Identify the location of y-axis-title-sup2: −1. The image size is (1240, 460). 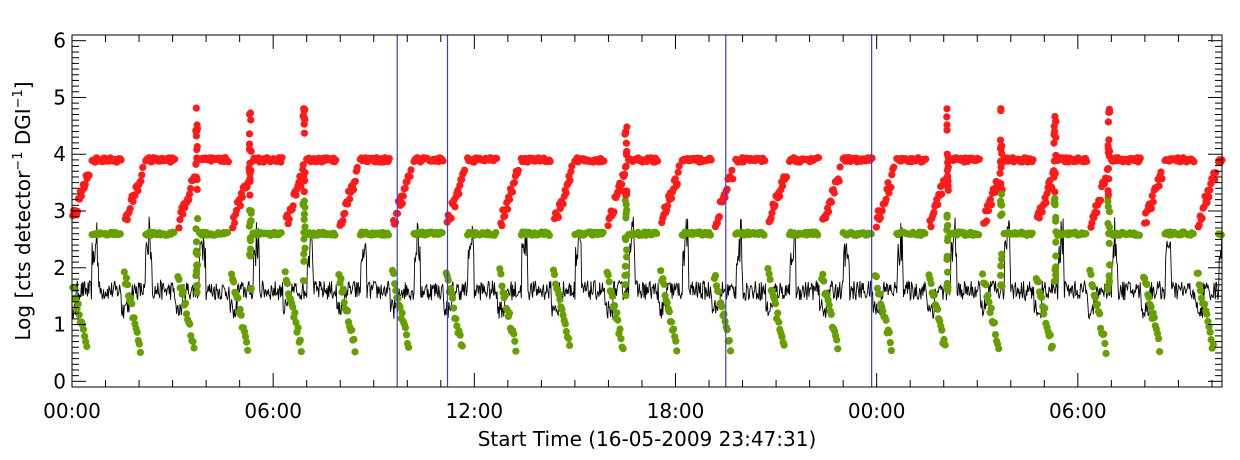
(18, 98).